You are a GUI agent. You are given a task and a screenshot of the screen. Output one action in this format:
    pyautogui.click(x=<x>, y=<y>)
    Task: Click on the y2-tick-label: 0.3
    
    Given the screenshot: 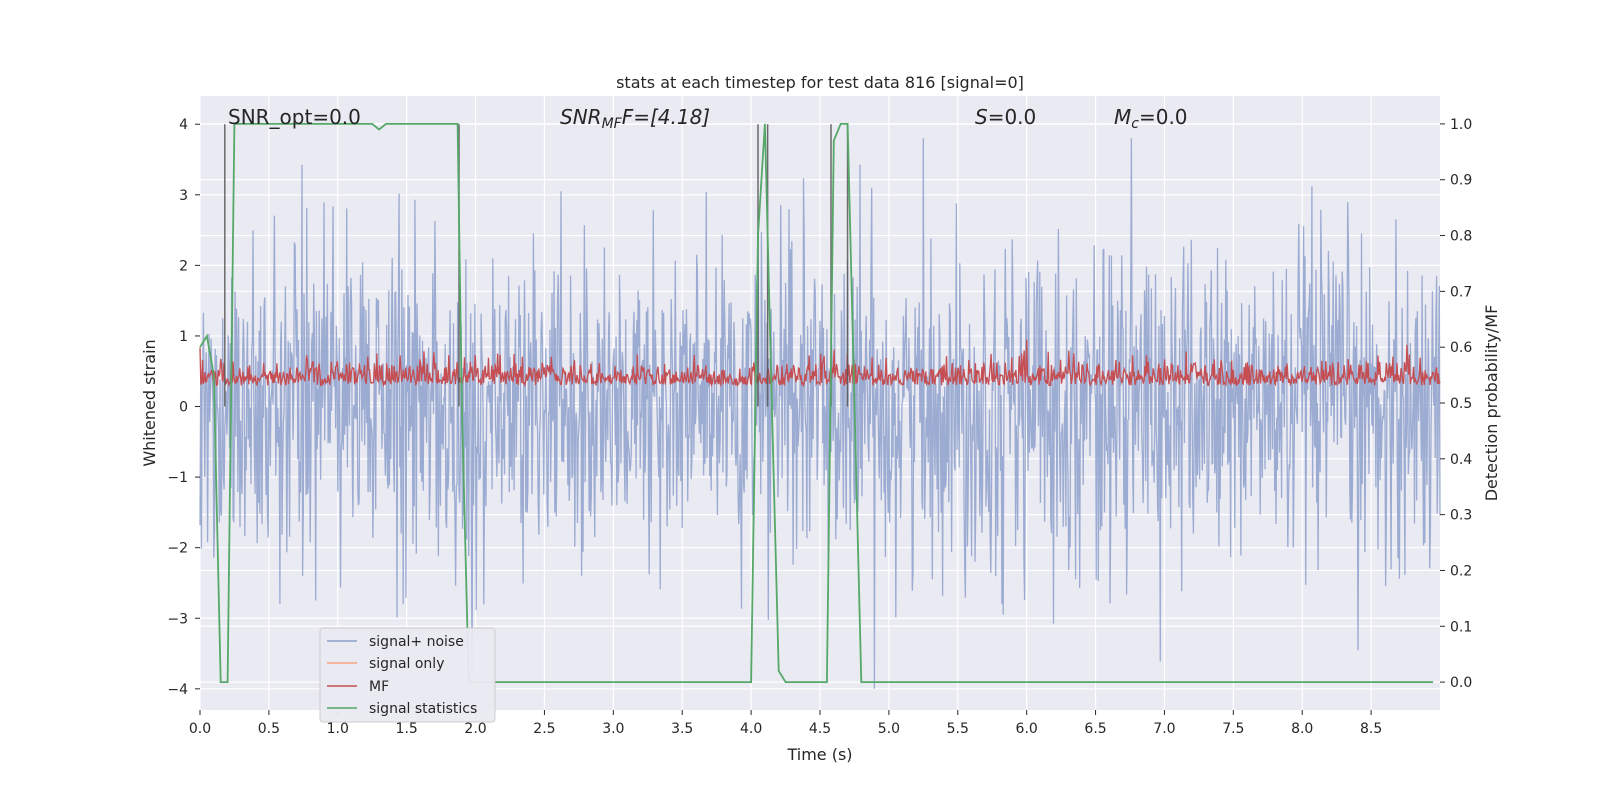 What is the action you would take?
    pyautogui.click(x=1461, y=516)
    